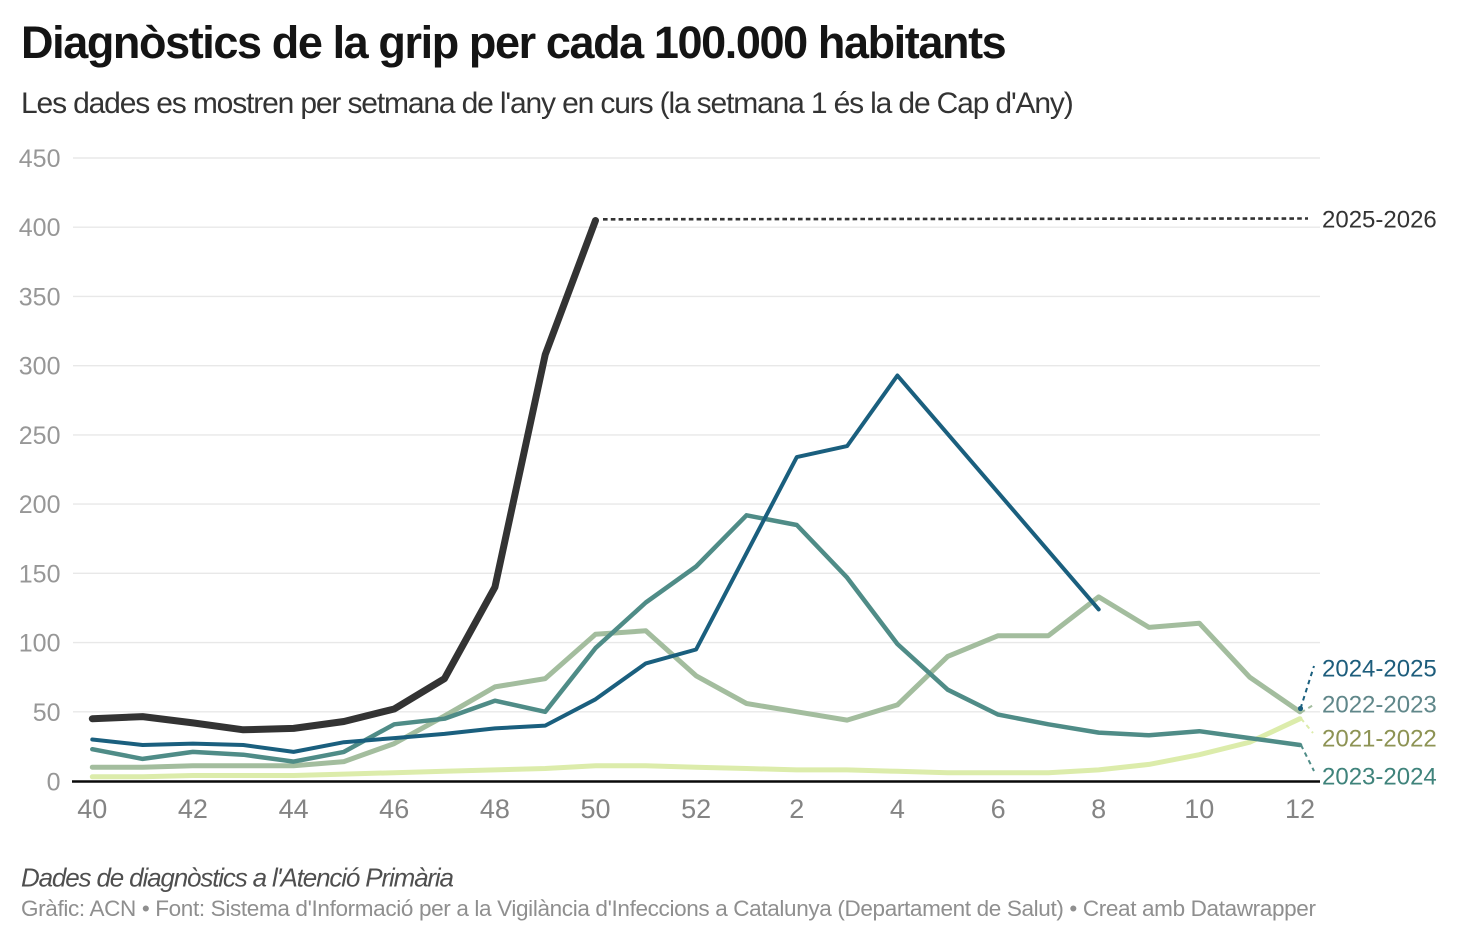  Describe the element at coordinates (40, 297) in the screenshot. I see `svg-text: 350` at that location.